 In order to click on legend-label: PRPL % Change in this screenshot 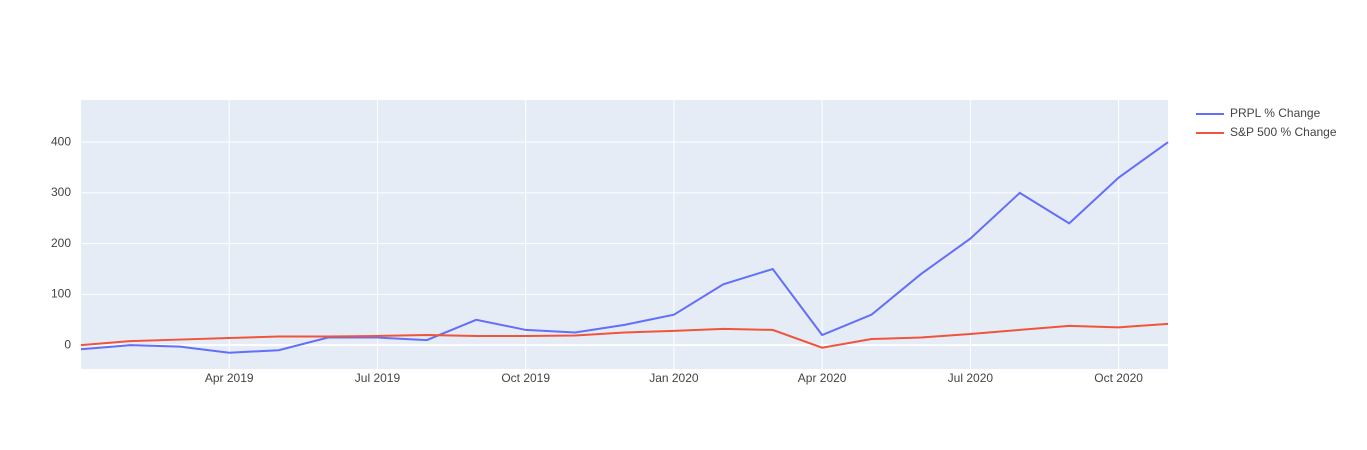, I will do `click(1275, 113)`.